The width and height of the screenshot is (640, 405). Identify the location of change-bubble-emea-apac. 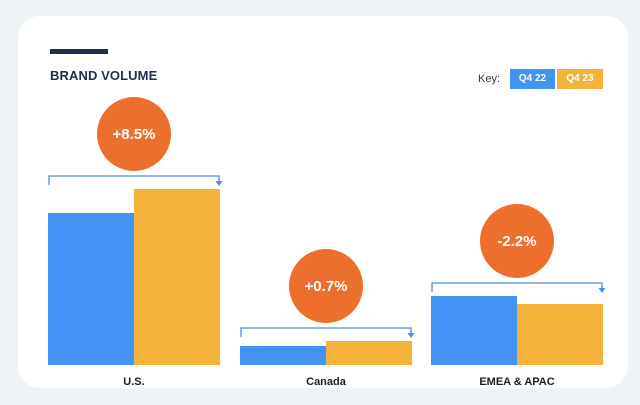
(517, 241).